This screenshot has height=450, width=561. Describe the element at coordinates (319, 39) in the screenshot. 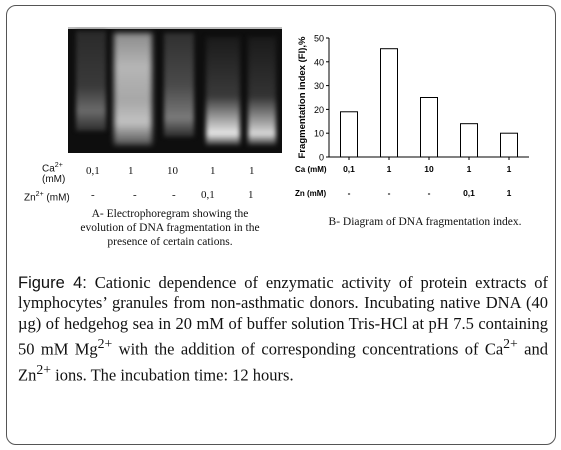

I see `y-tick-label-50: 50` at that location.